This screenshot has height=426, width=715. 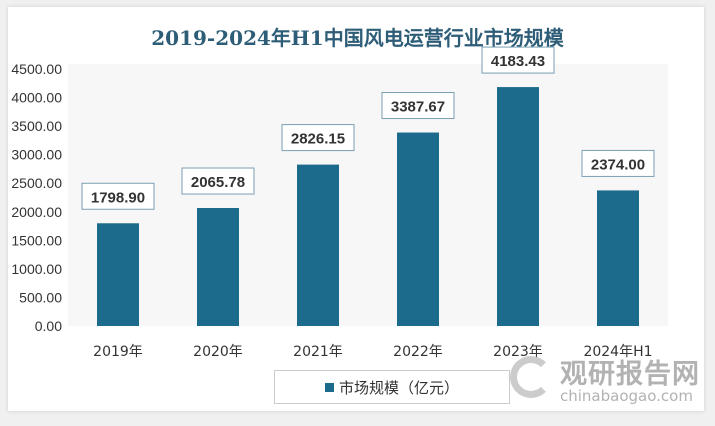 What do you see at coordinates (36, 155) in the screenshot?
I see `y-tick-label: 3000.00` at bounding box center [36, 155].